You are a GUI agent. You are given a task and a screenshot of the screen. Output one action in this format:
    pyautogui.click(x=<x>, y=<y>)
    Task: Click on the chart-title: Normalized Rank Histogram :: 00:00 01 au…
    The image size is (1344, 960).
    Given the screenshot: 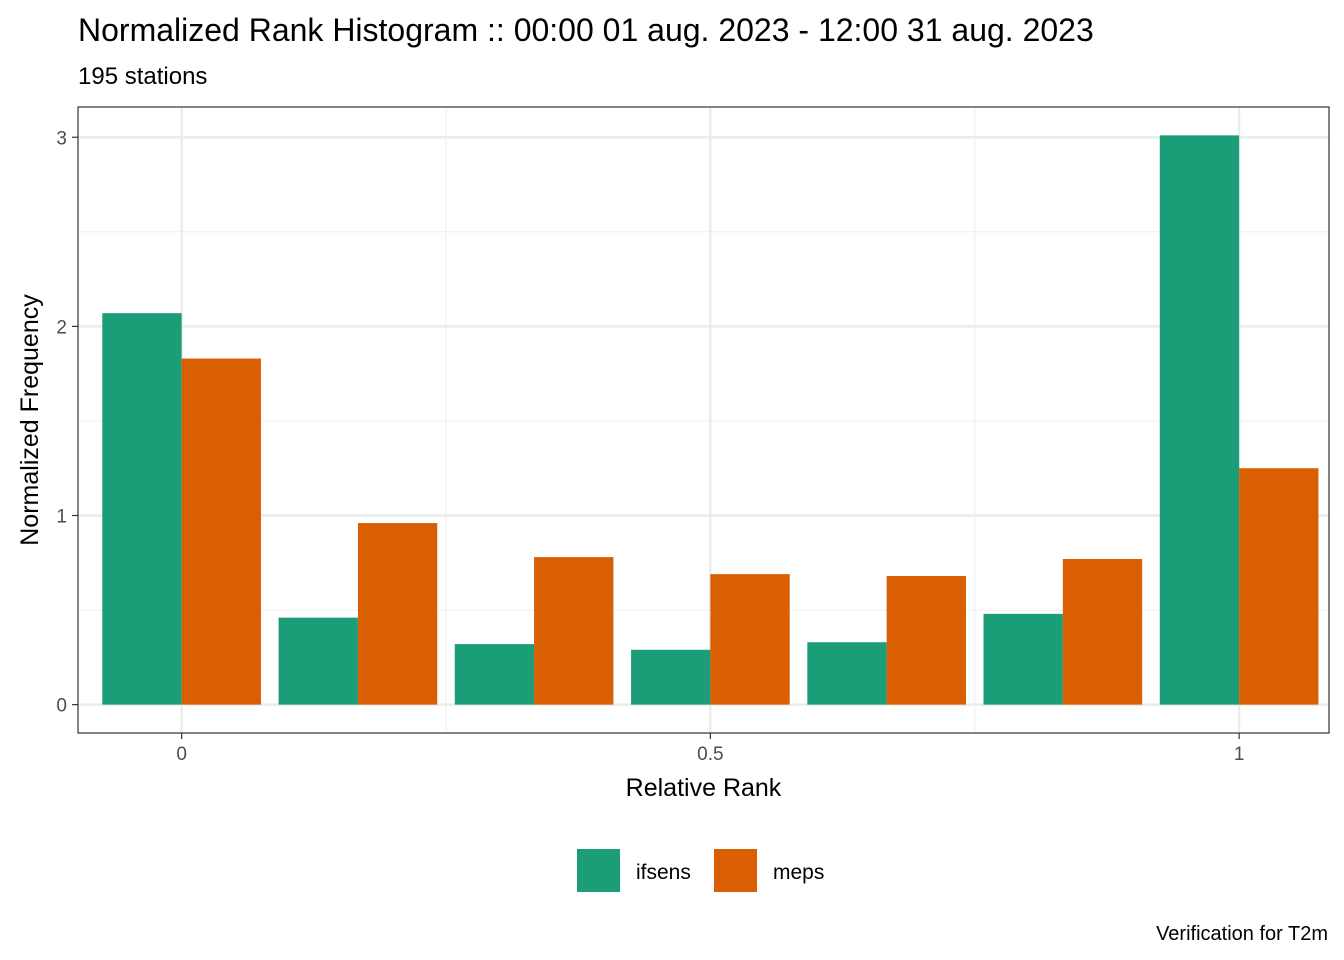 What is the action you would take?
    pyautogui.click(x=586, y=30)
    